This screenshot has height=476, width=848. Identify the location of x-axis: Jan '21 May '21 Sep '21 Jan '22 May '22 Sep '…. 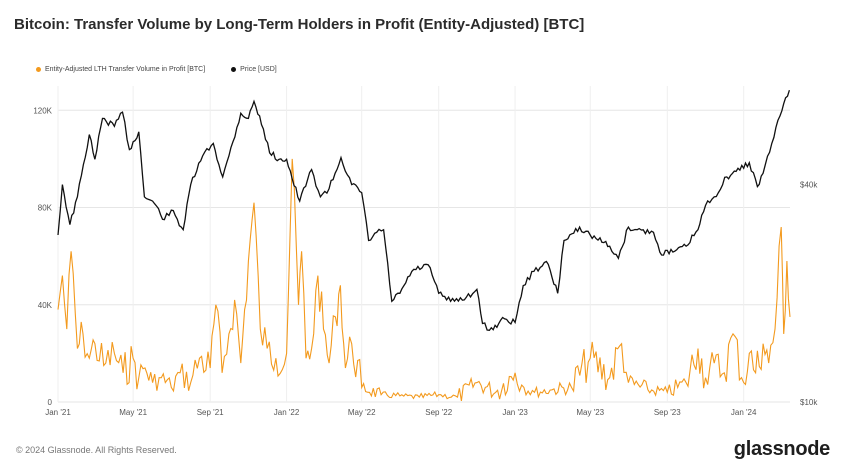
(401, 412).